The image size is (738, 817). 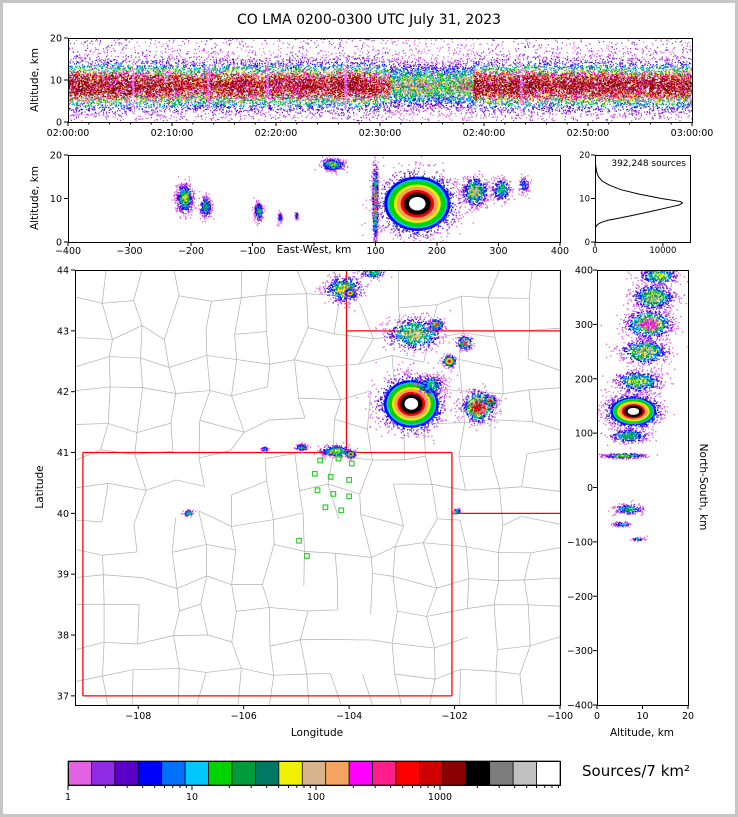 What do you see at coordinates (636, 771) in the screenshot?
I see `colorbar-title: Sources/7 km²` at bounding box center [636, 771].